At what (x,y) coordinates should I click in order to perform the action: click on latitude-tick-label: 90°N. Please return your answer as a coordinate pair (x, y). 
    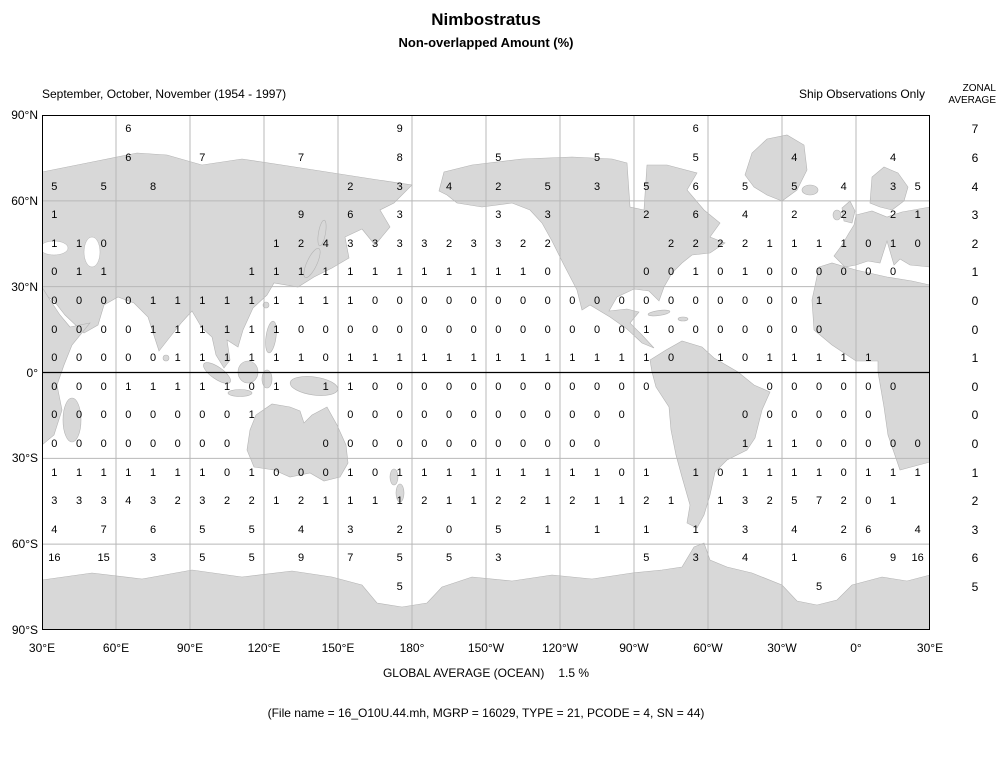
    Looking at the image, I should click on (24, 115).